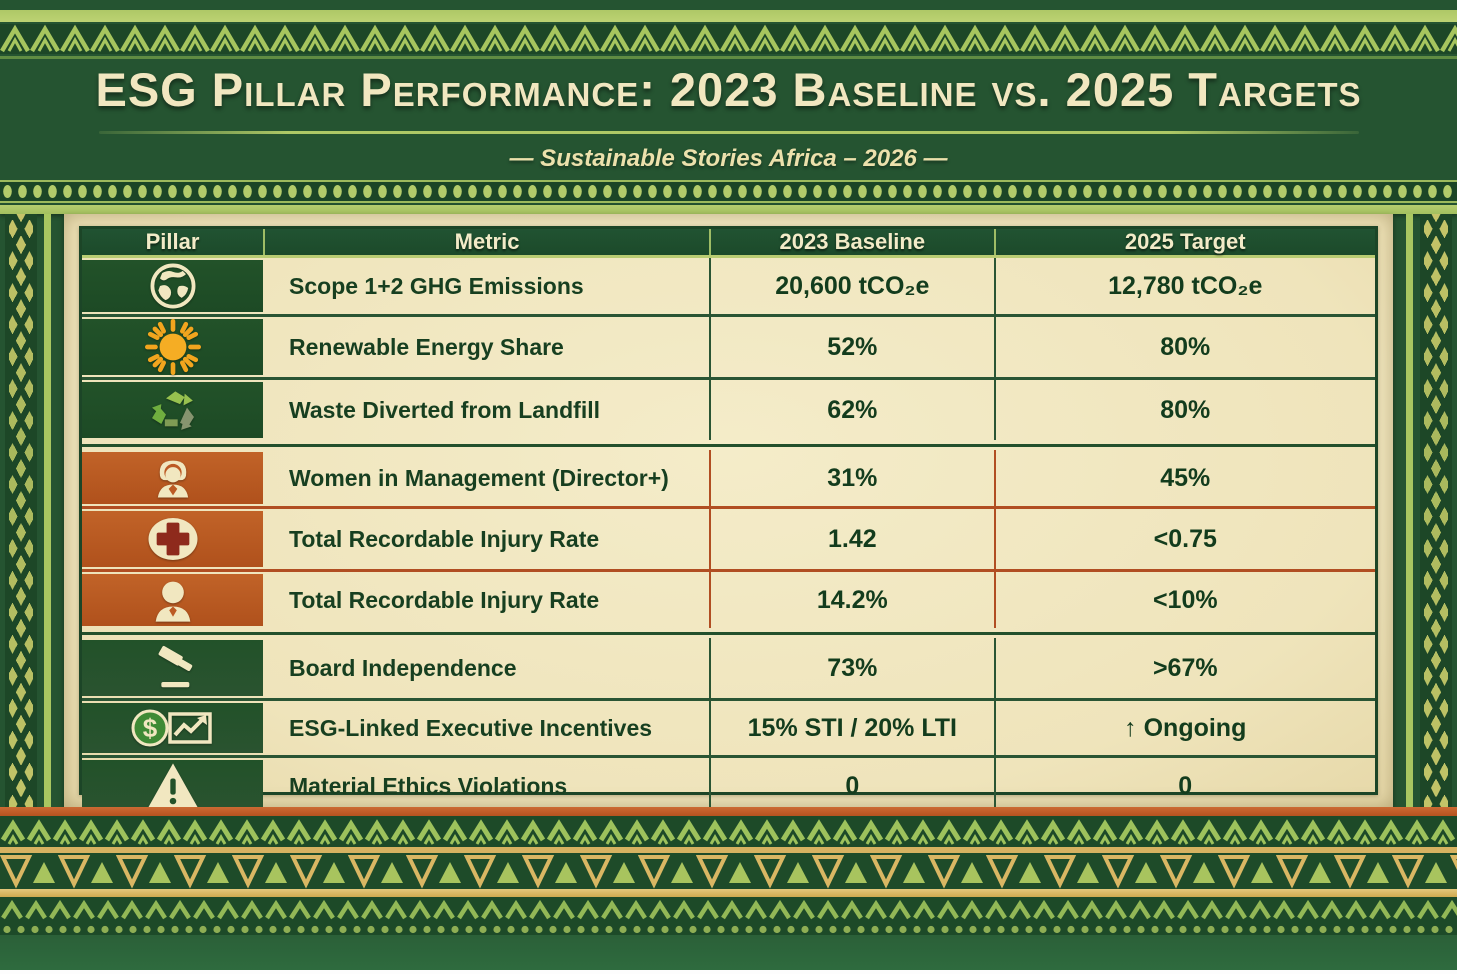 The width and height of the screenshot is (1457, 974). What do you see at coordinates (436, 285) in the screenshot?
I see `metric-label: Scope 1+2 GHG Emissions` at bounding box center [436, 285].